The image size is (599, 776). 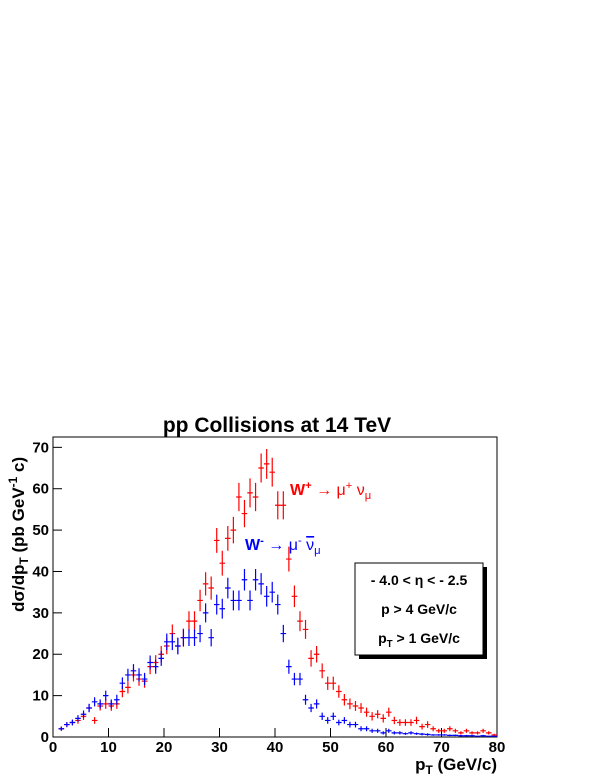 What do you see at coordinates (40, 530) in the screenshot?
I see `y-tick-label: 50` at bounding box center [40, 530].